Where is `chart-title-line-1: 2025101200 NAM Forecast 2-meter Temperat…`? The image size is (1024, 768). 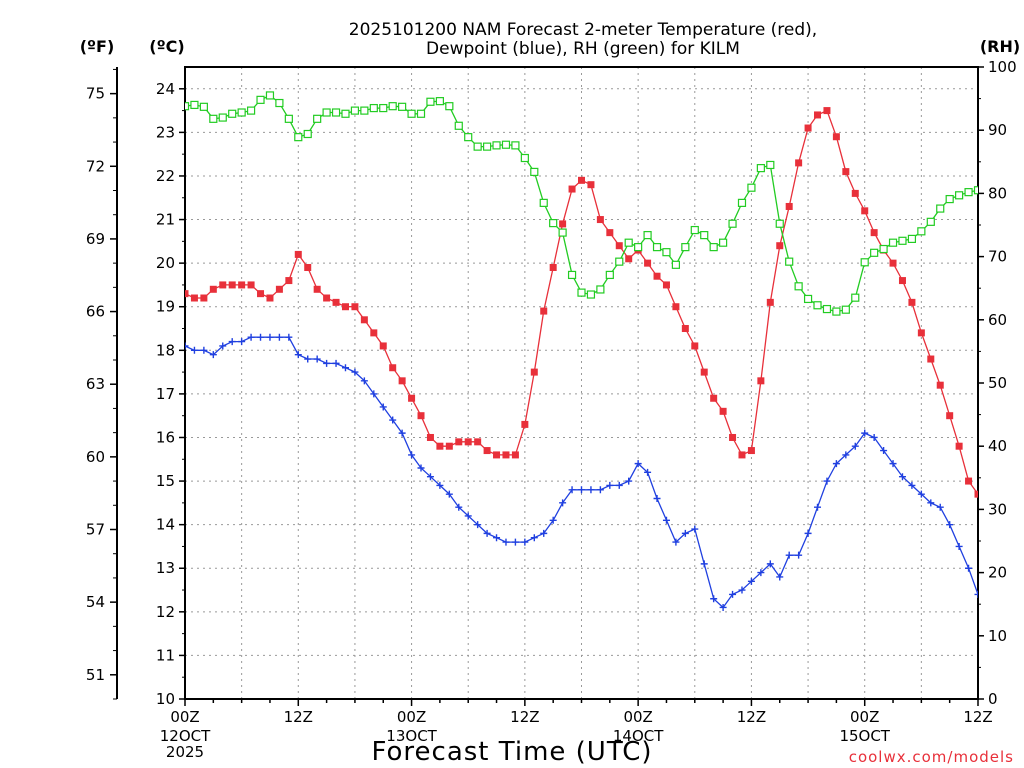
chart-title-line-1: 2025101200 NAM Forecast 2-meter Temperat… is located at coordinates (583, 30).